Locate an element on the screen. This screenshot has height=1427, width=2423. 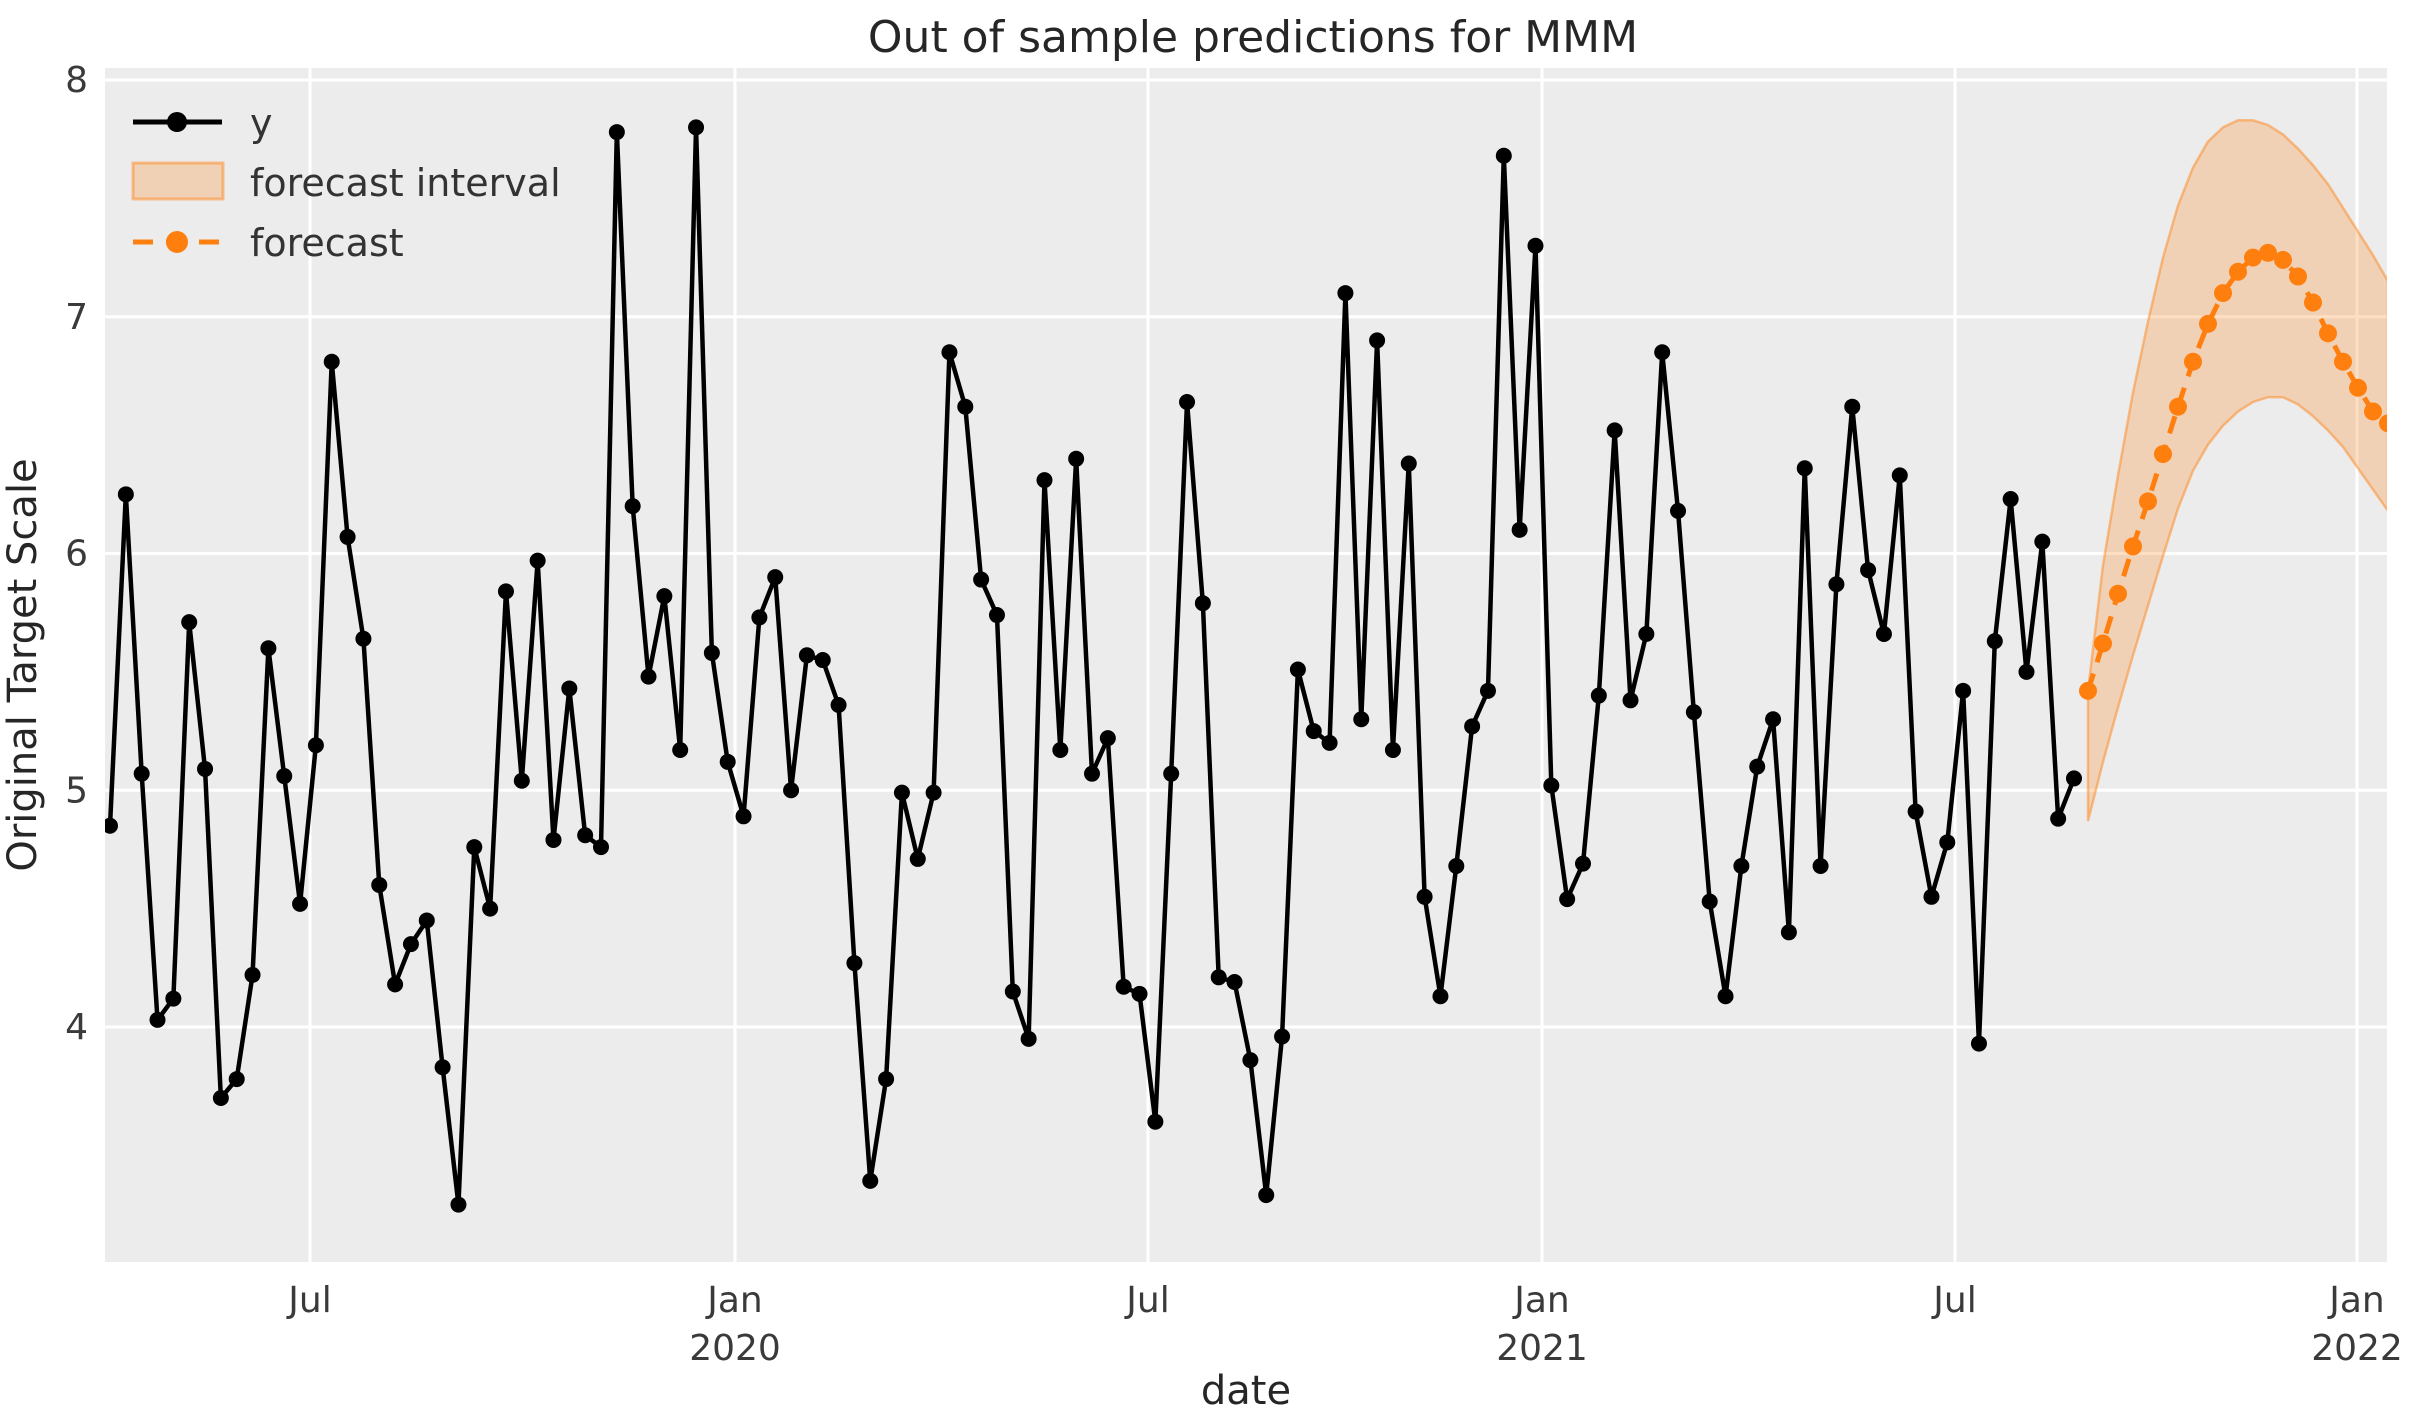
y-tick-label: 5 is located at coordinates (76, 790).